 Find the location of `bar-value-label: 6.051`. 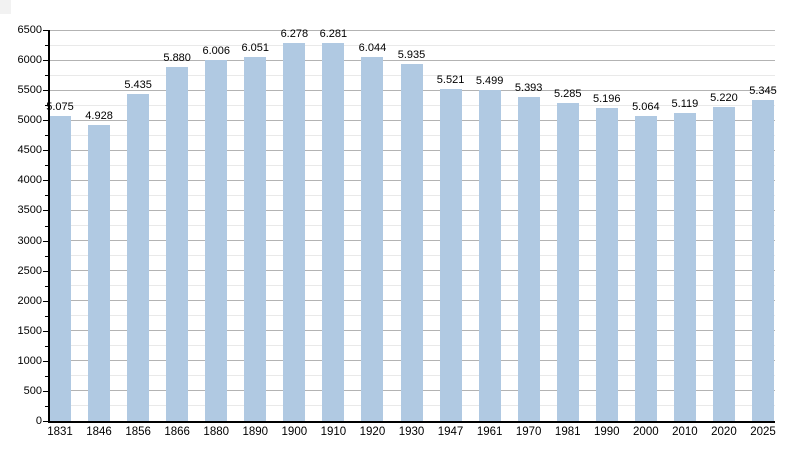

bar-value-label: 6.051 is located at coordinates (255, 48).